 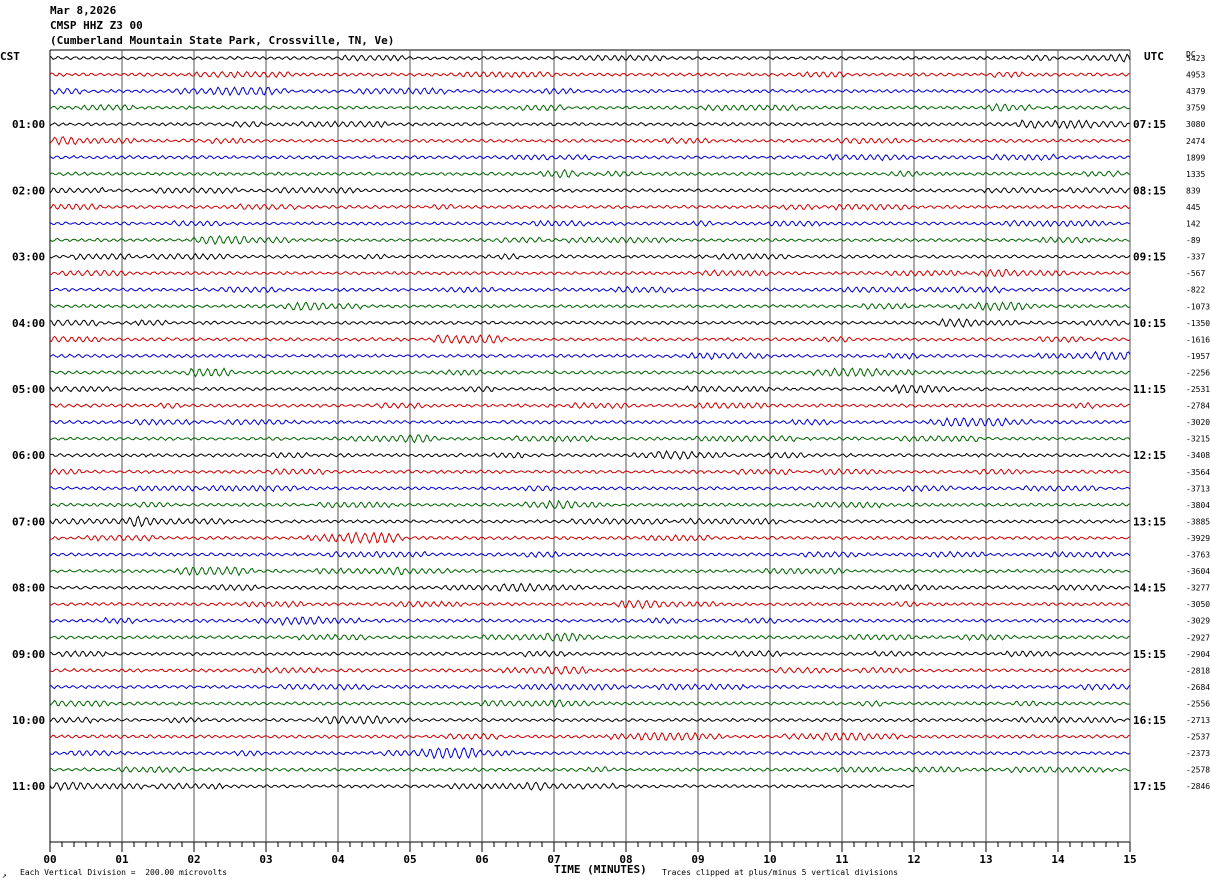 What do you see at coordinates (28, 720) in the screenshot?
I see `cst-hour-label: 10:00` at bounding box center [28, 720].